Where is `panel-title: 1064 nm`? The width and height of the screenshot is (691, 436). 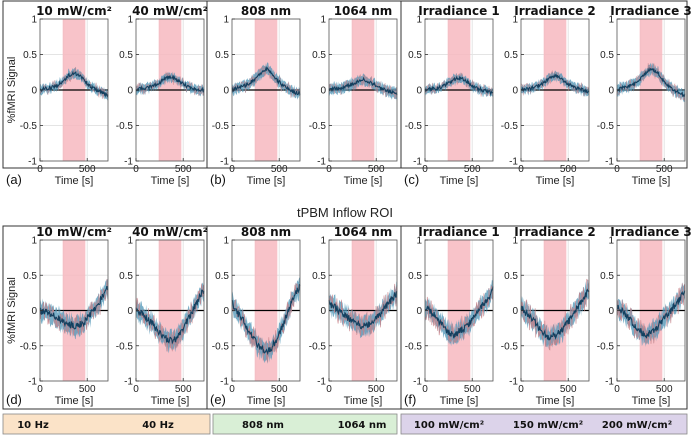 panel-title: 1064 nm is located at coordinates (363, 232).